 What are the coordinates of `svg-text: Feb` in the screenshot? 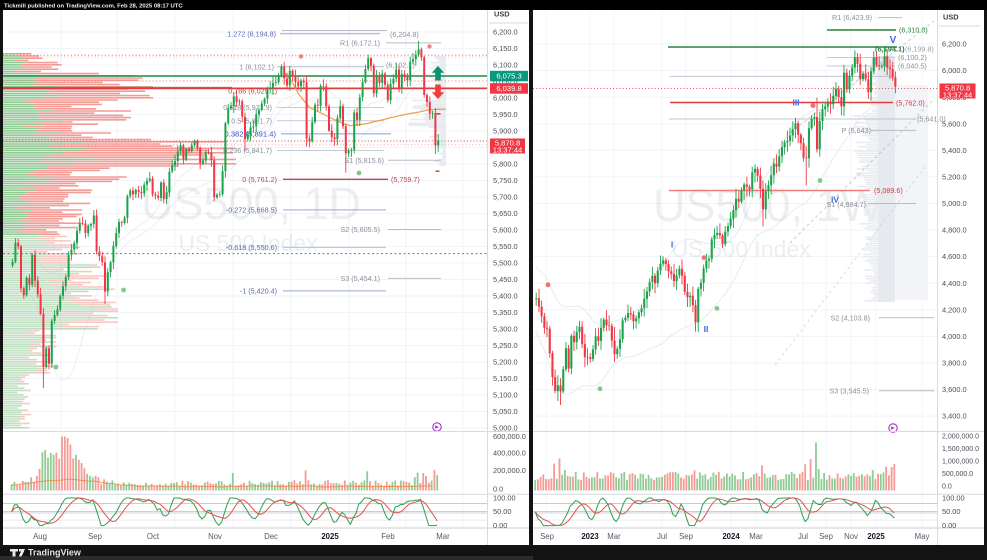 It's located at (388, 536).